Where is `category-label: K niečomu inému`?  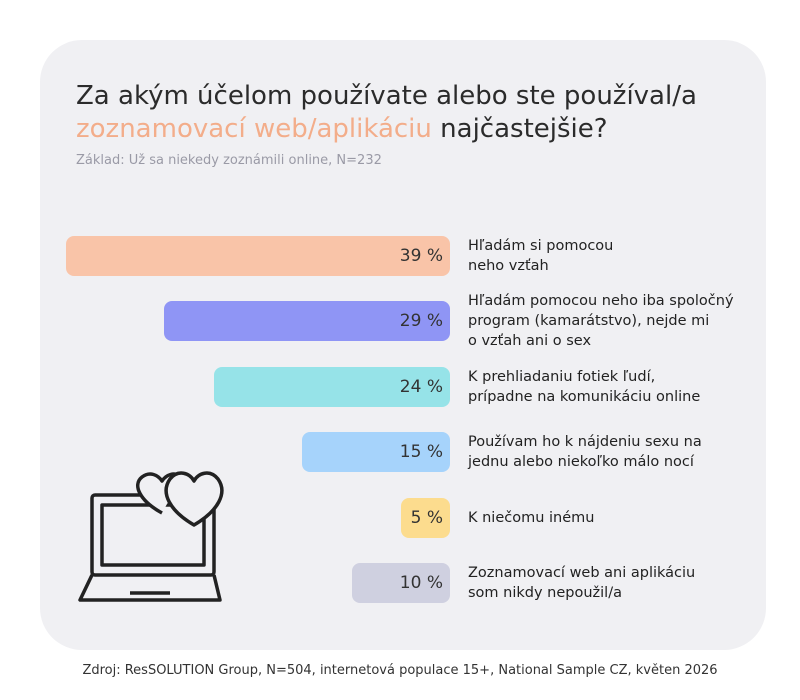
category-label: K niečomu inému is located at coordinates (531, 517).